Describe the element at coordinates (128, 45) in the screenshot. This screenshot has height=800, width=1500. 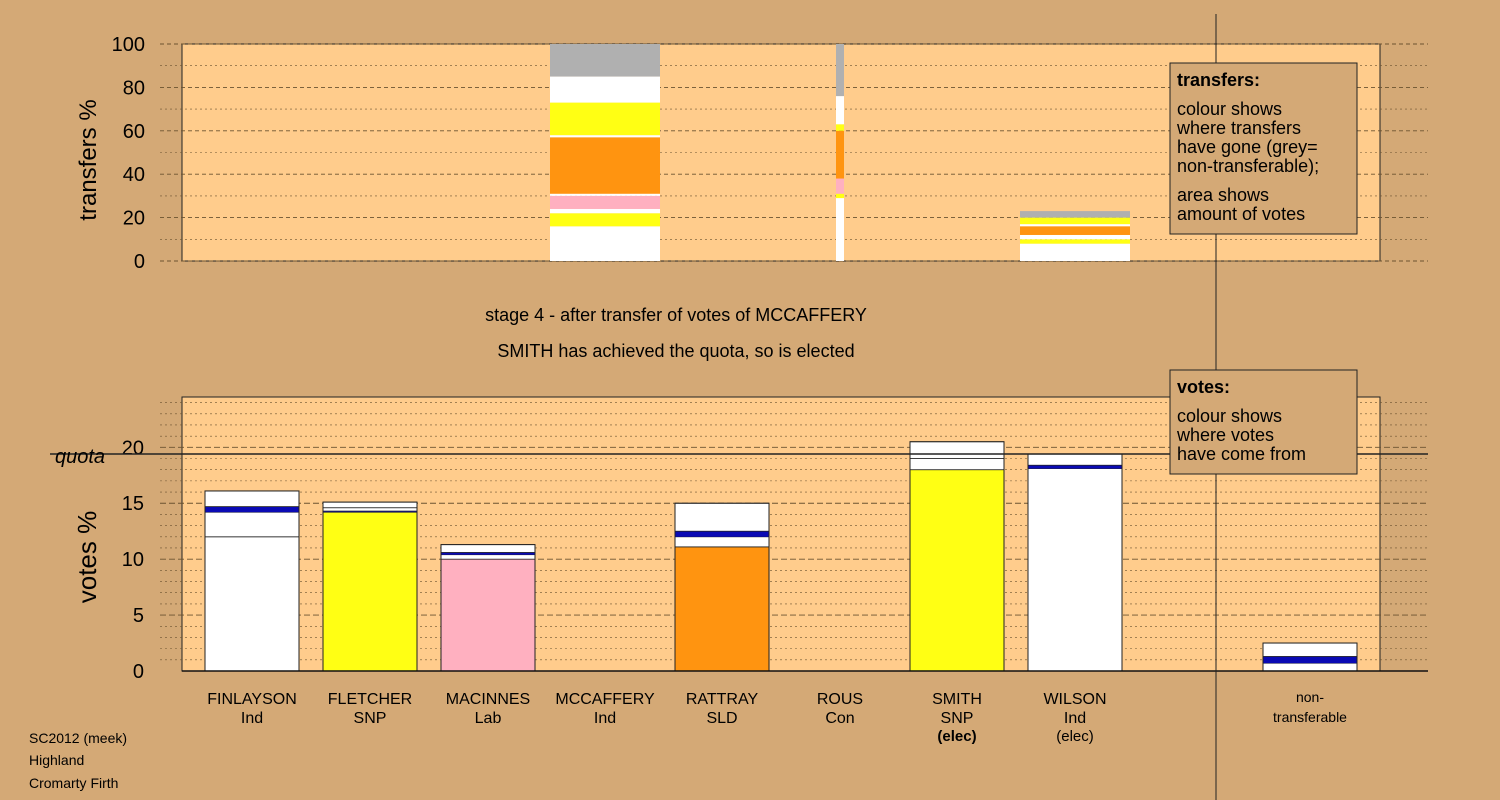
I see `y-tick-label: 100` at that location.